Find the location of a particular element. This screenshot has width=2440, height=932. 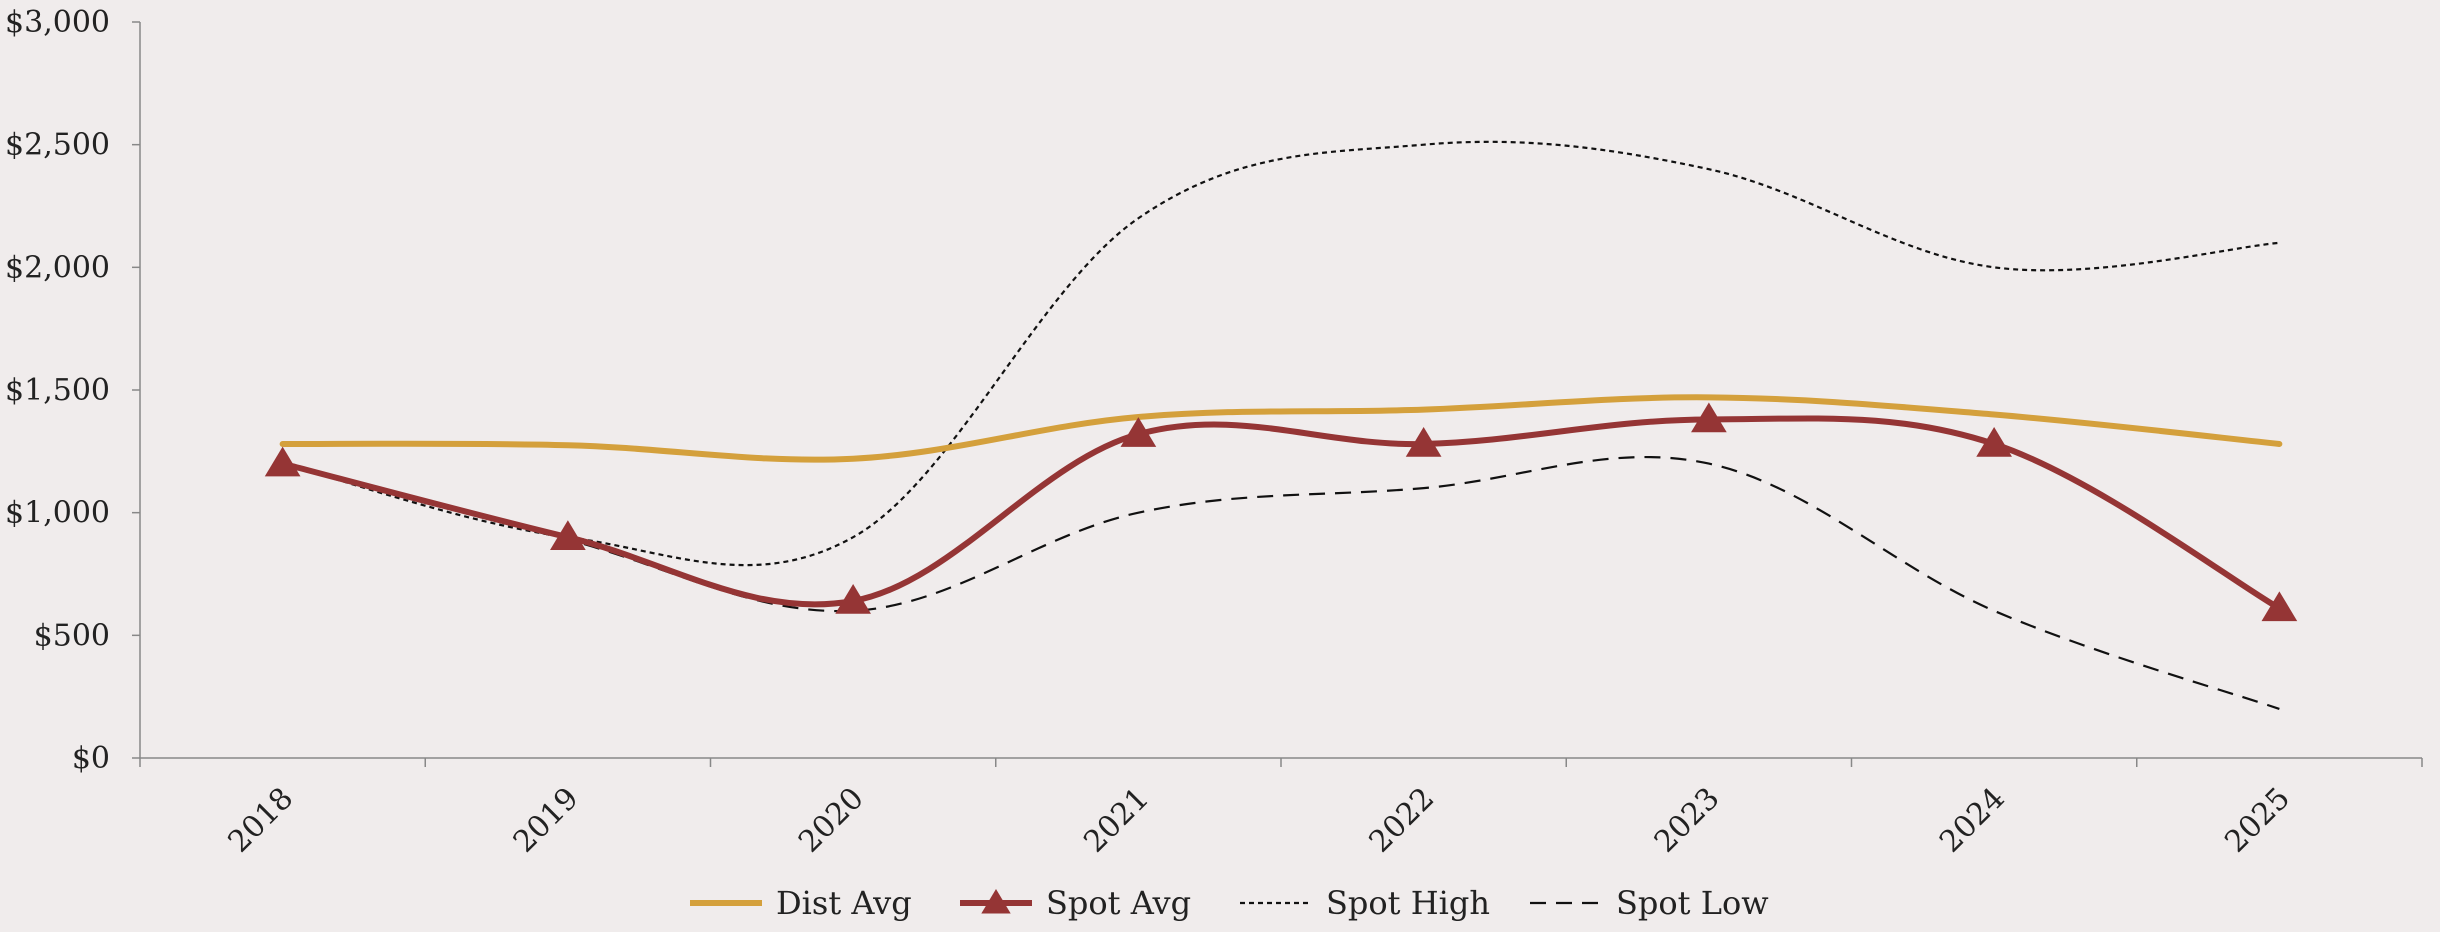

x-tick-label: 2021 is located at coordinates (1116, 820).